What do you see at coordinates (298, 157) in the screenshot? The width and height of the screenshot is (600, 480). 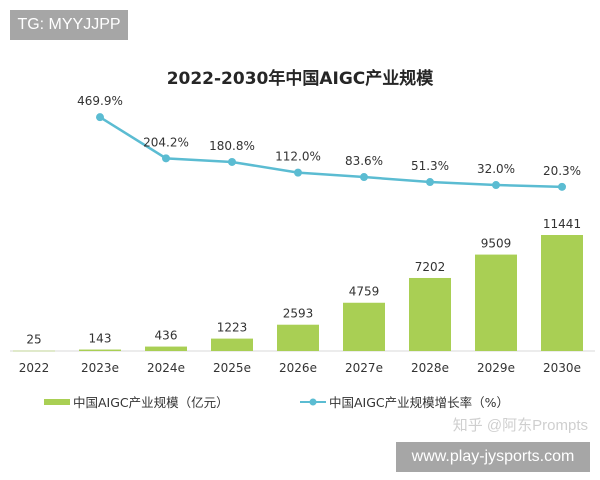 I see `growth-value-label: 112.0%` at bounding box center [298, 157].